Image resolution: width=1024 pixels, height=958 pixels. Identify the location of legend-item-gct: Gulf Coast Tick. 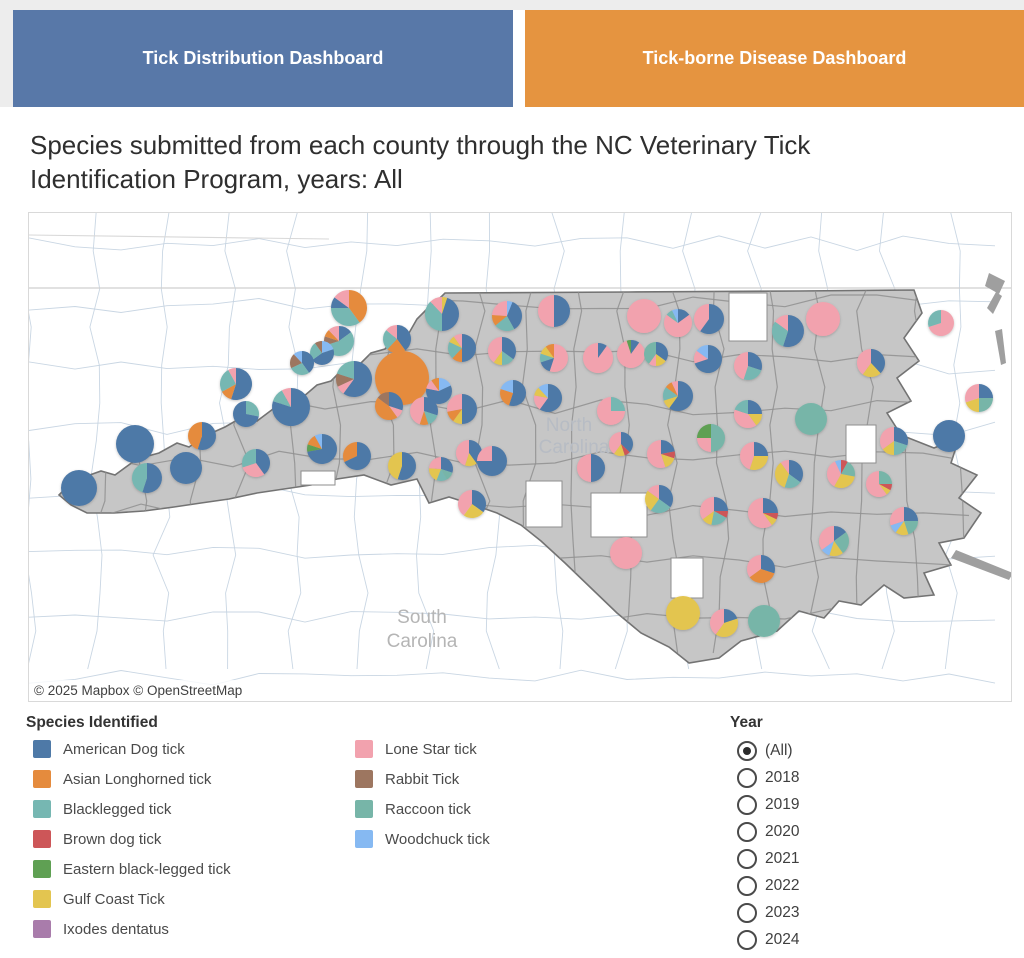
(132, 899).